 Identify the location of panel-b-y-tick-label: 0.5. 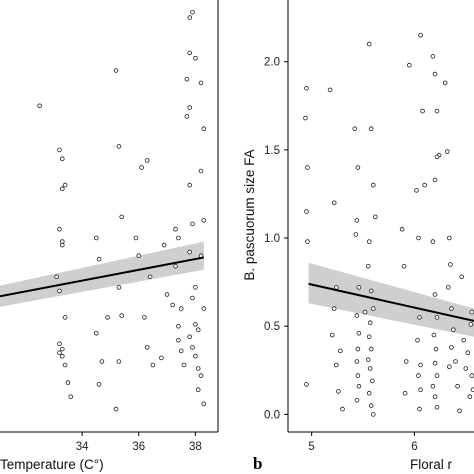
(272, 327).